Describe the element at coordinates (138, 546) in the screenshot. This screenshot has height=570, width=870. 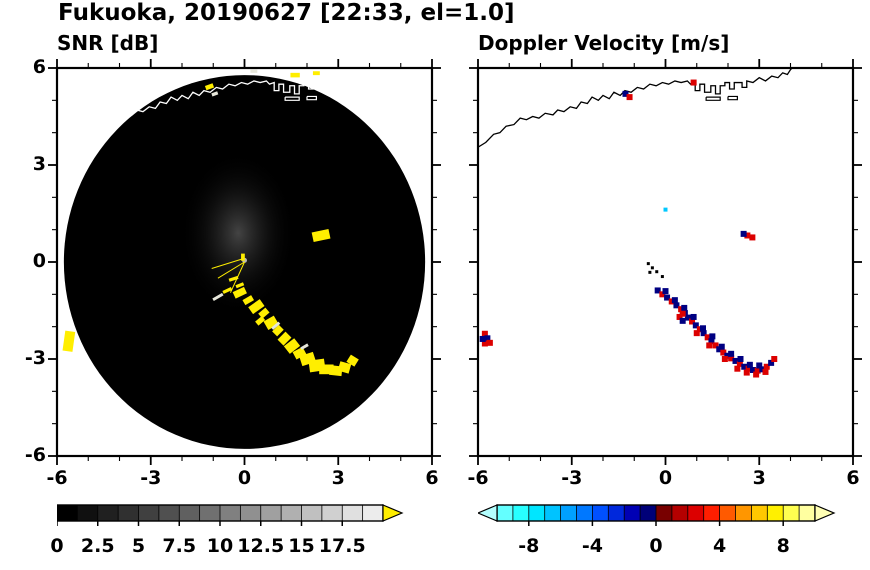
I see `snr-colorbar-label: 5` at that location.